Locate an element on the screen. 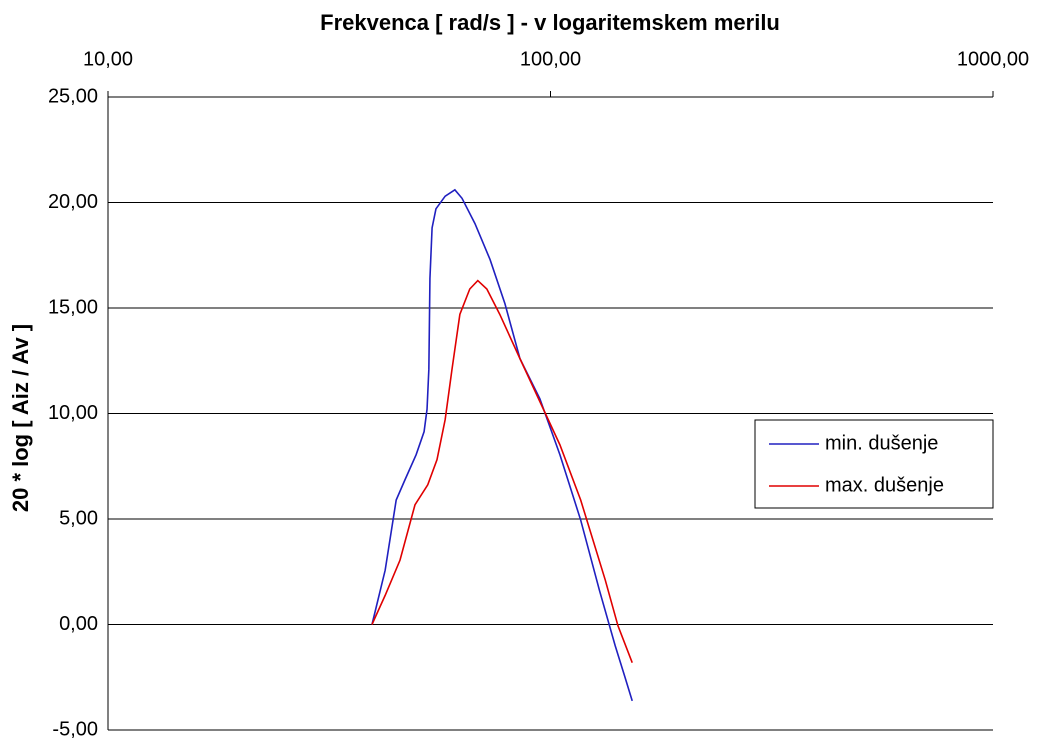  y-tick-label: -5,00 is located at coordinates (75, 729).